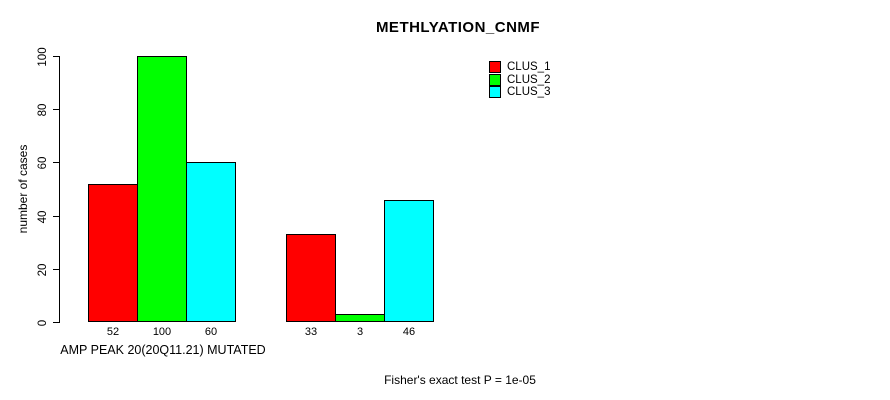  I want to click on legend-item: CLUS_3, so click(519, 92).